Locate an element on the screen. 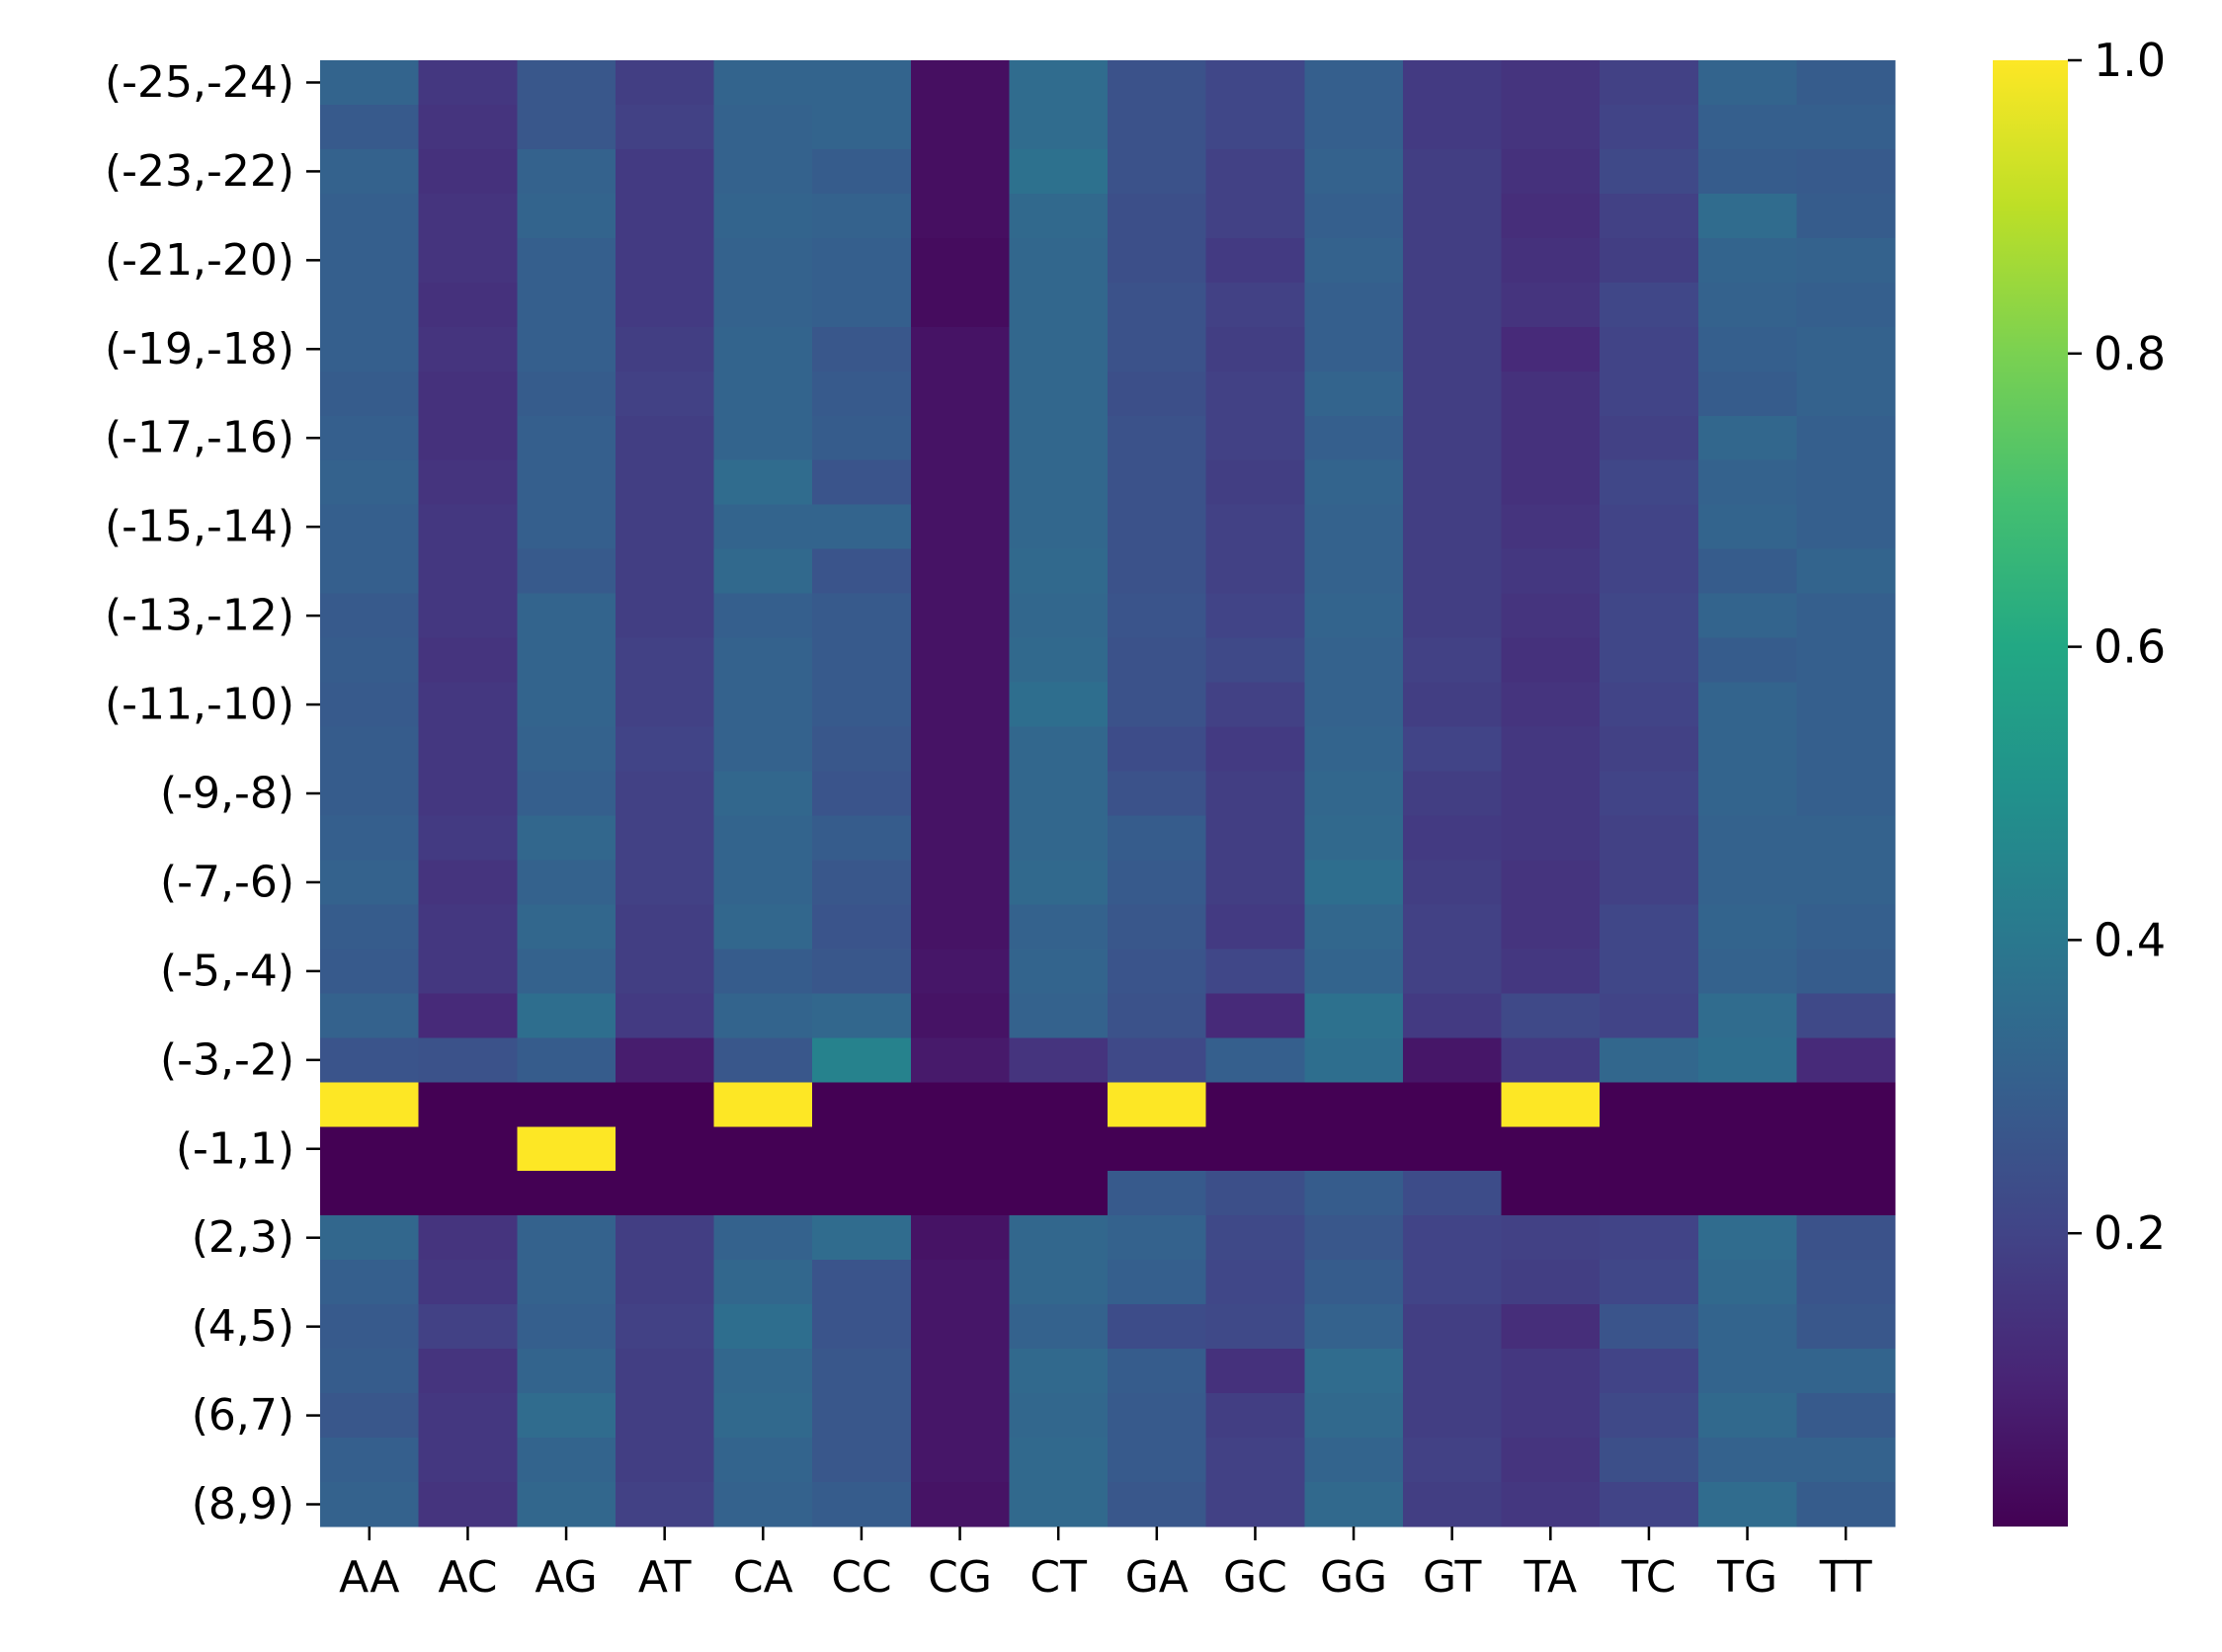 The height and width of the screenshot is (1652, 2222). x-tick-label: CT is located at coordinates (1058, 1577).